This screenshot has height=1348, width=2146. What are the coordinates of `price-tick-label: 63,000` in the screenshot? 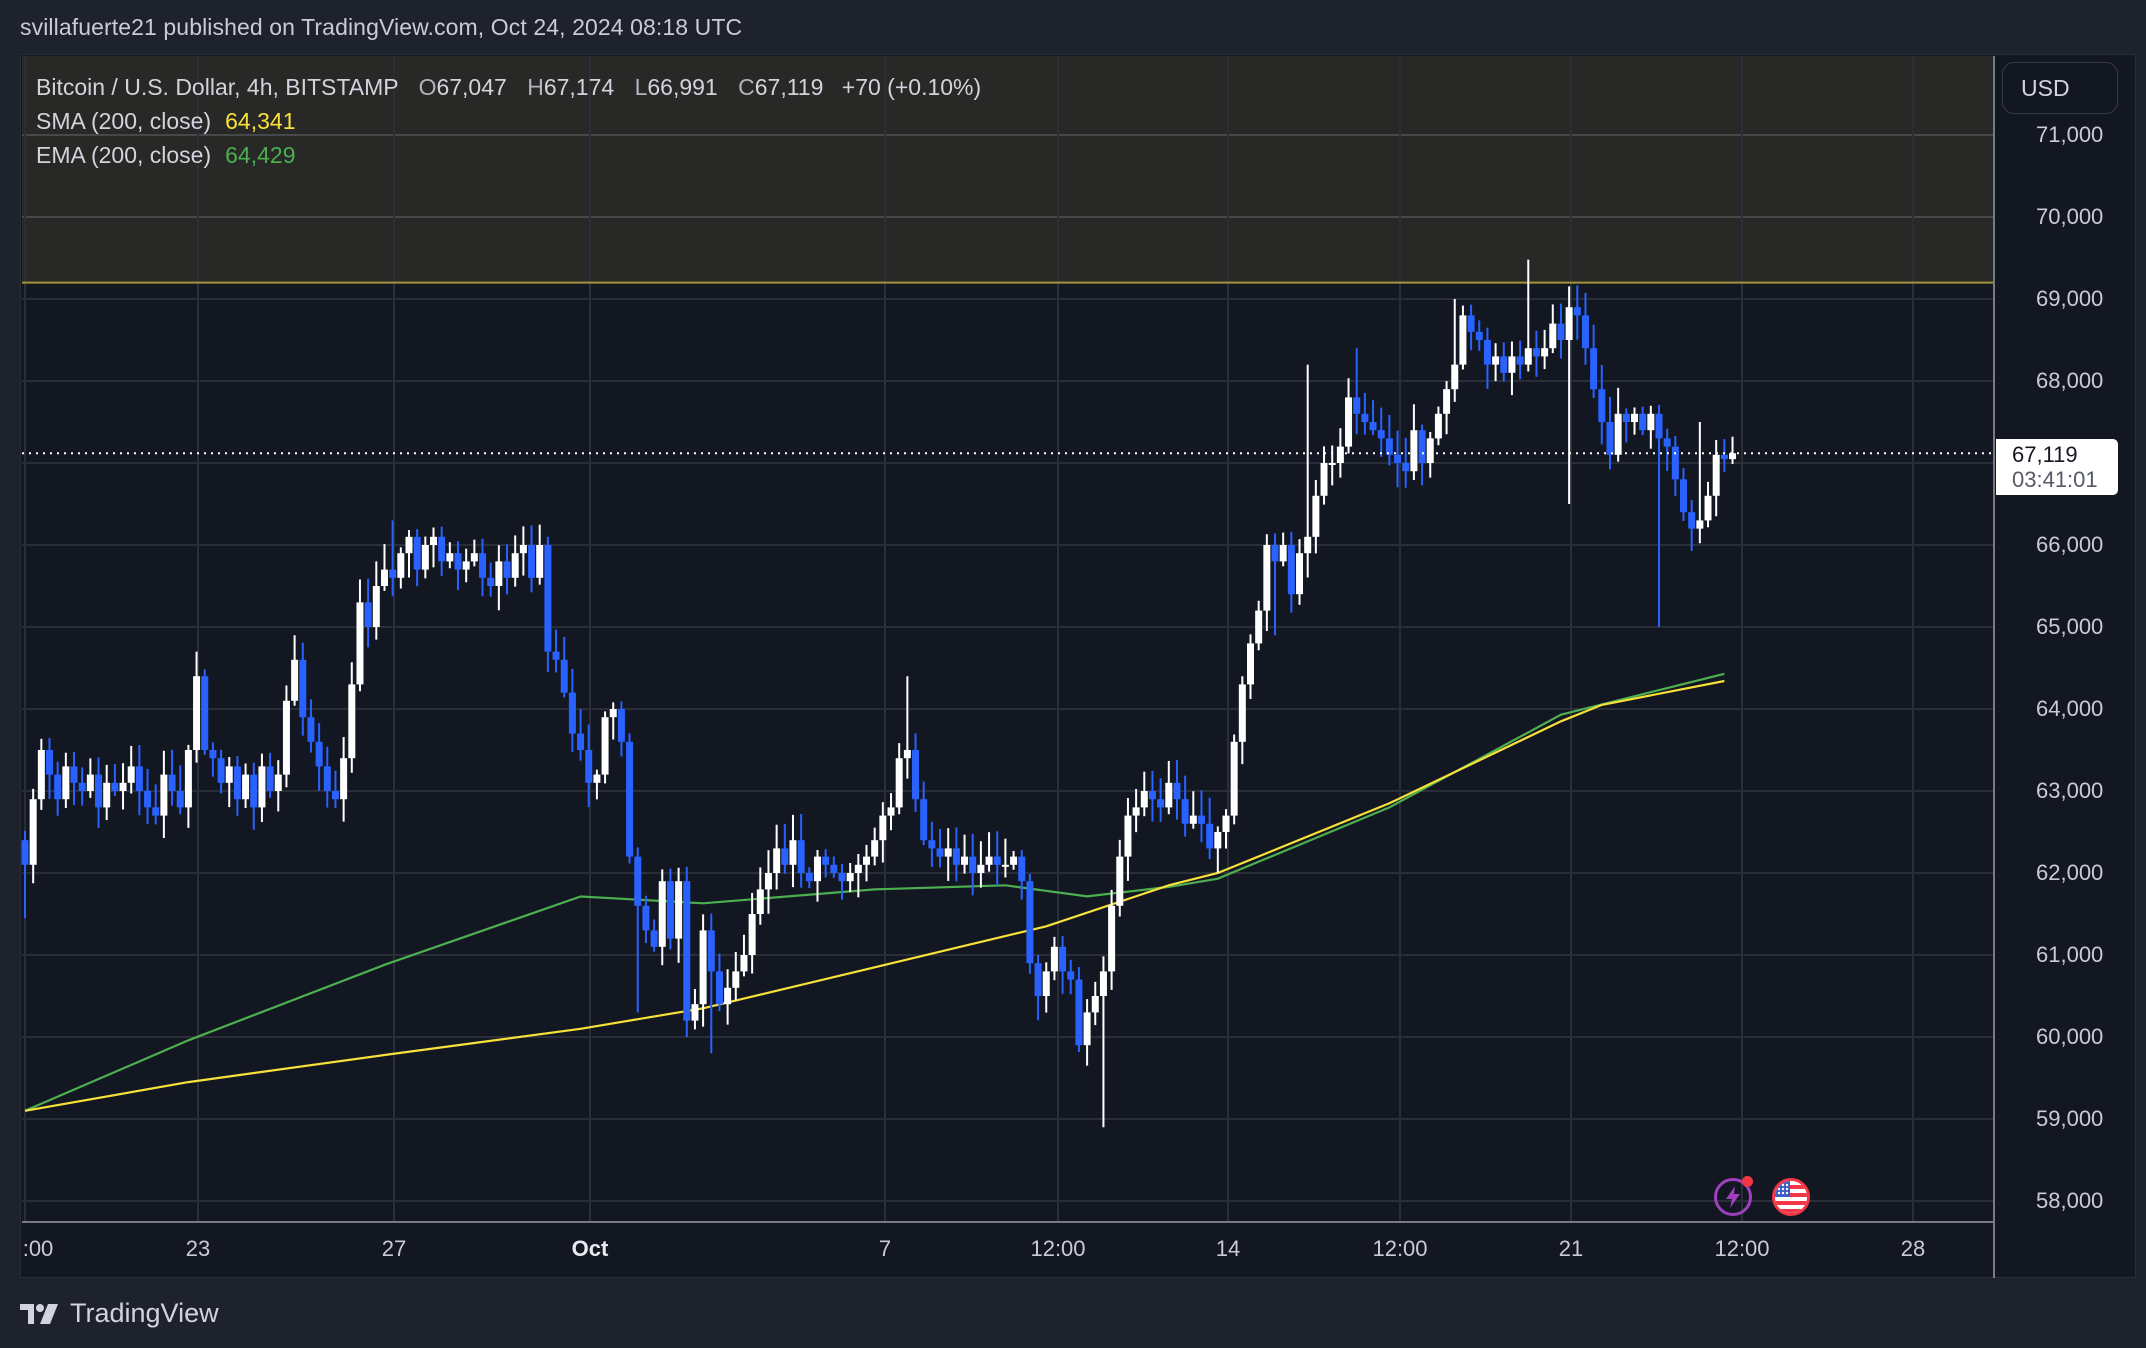 It's located at (2070, 790).